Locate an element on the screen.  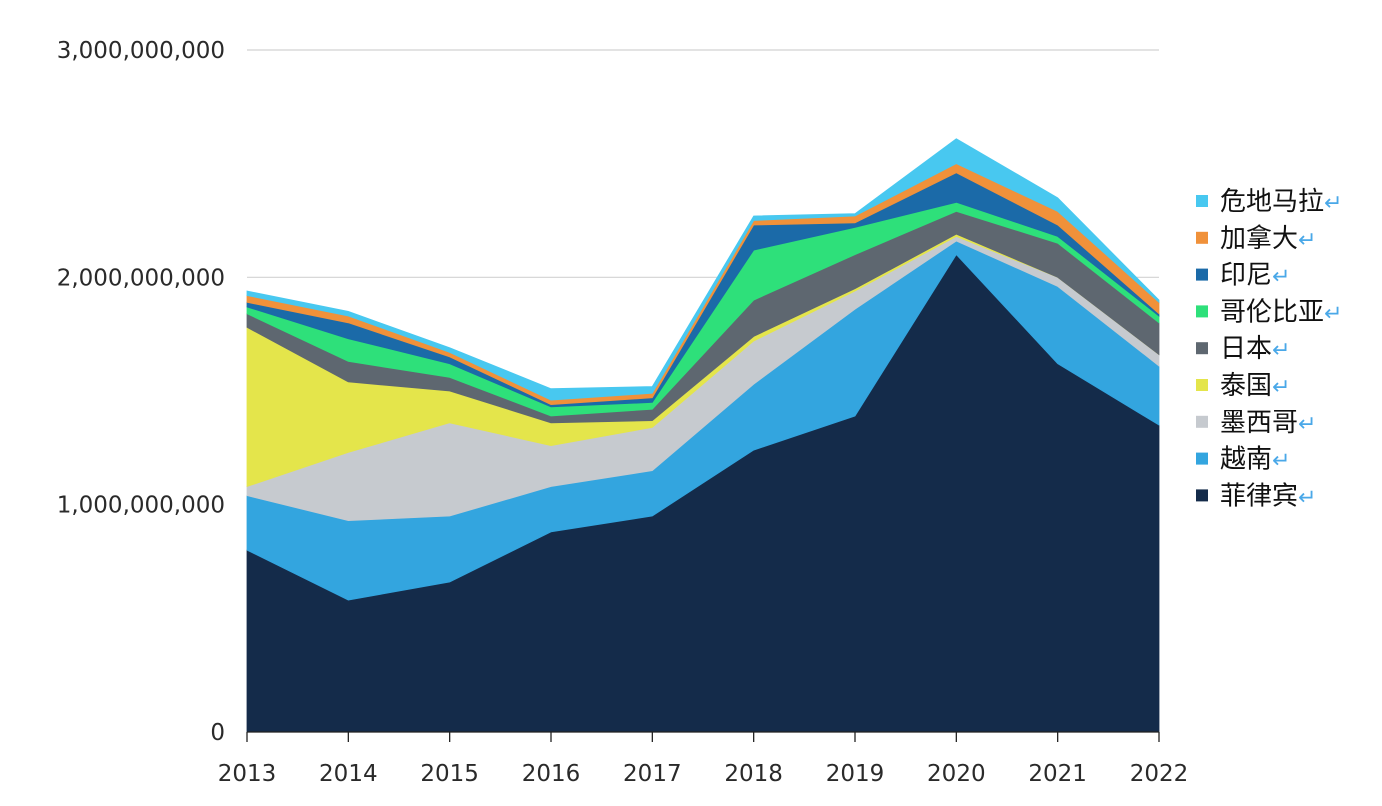
x-tick-label: 2019 is located at coordinates (855, 774).